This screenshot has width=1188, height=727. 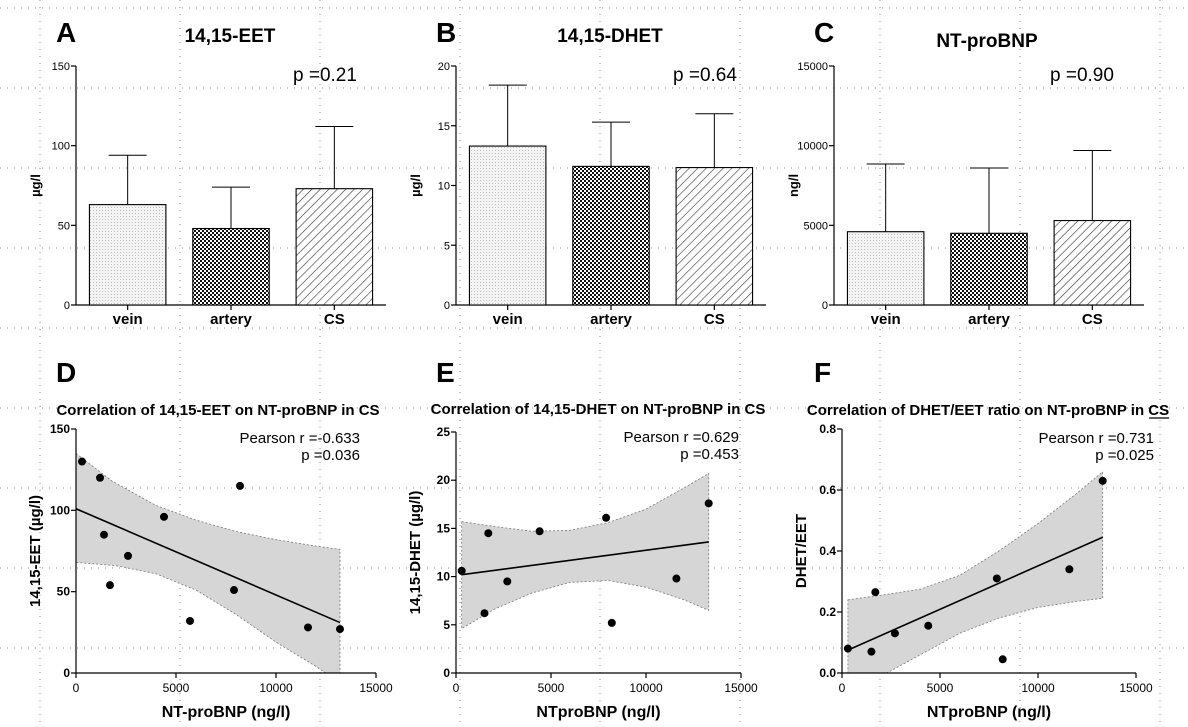 I want to click on panel-letter: B, so click(x=446, y=32).